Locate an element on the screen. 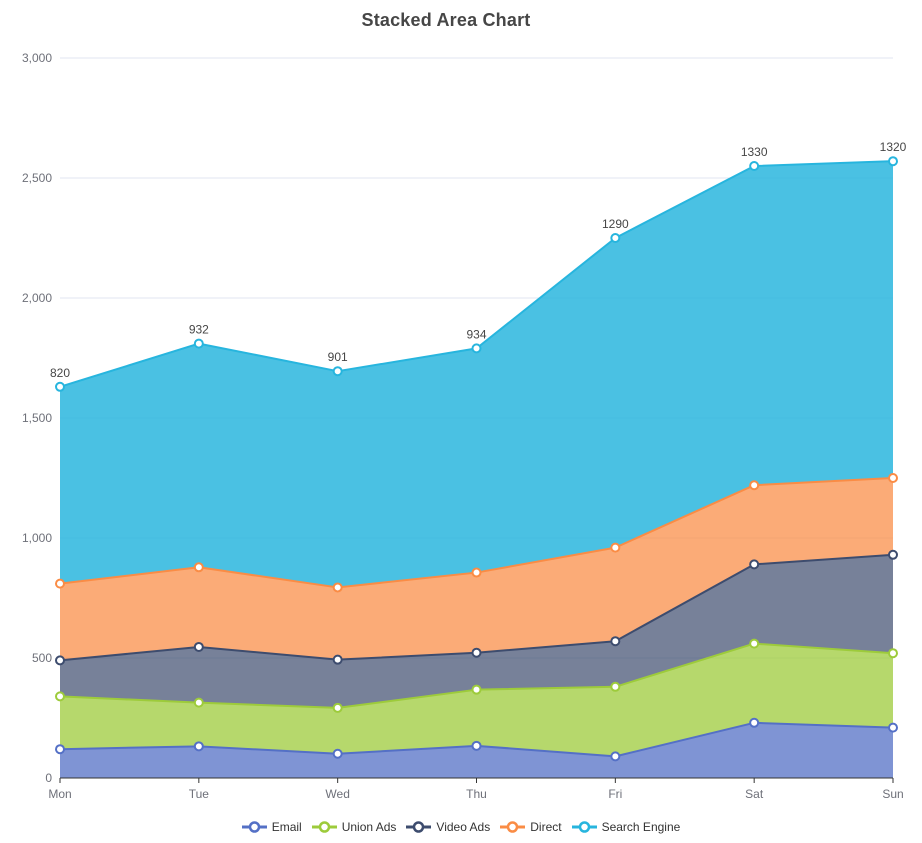 This screenshot has height=843, width=922. point-video-ads-sun is located at coordinates (893, 554).